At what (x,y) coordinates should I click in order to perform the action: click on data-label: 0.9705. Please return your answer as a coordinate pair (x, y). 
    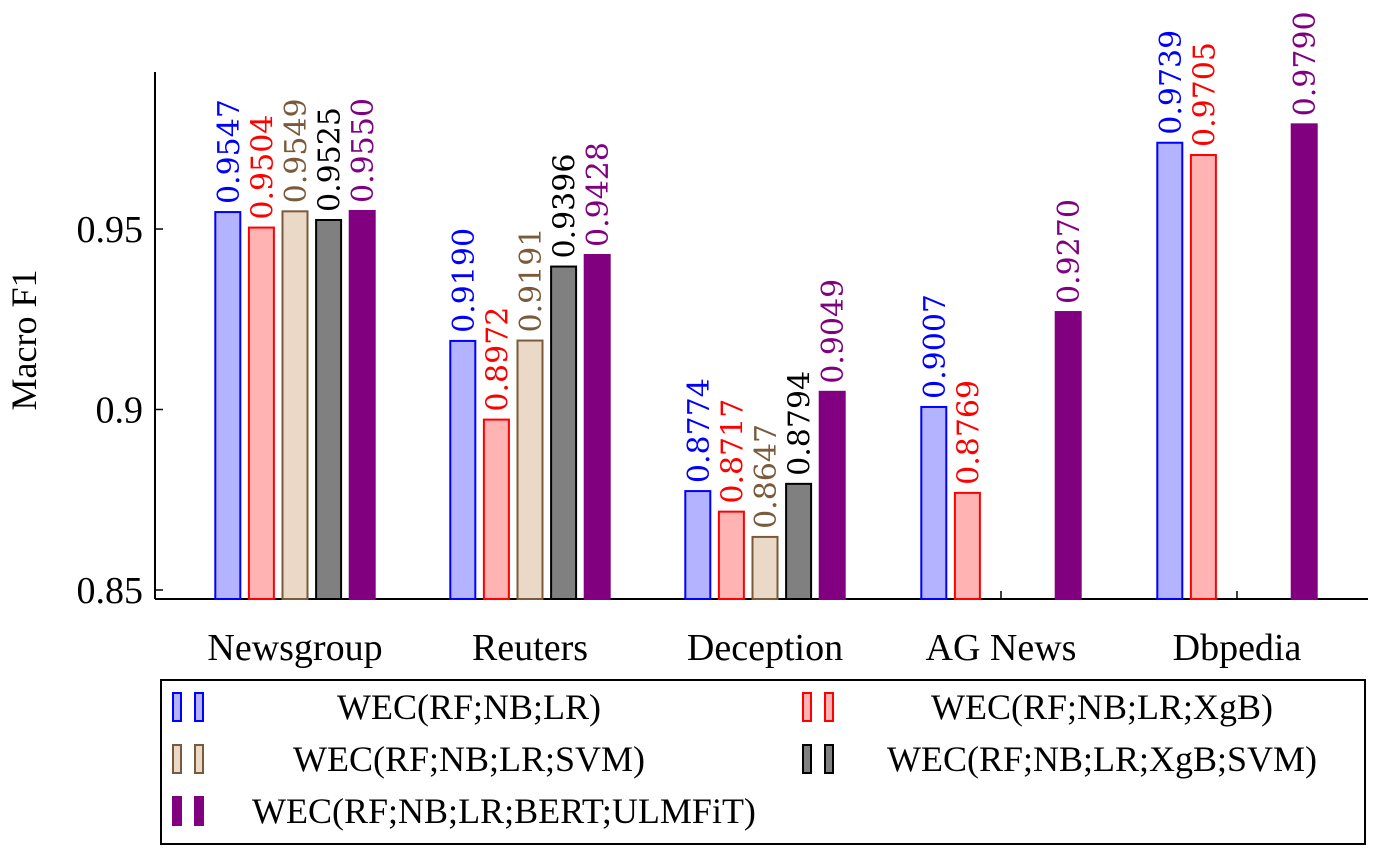
    Looking at the image, I should click on (1204, 94).